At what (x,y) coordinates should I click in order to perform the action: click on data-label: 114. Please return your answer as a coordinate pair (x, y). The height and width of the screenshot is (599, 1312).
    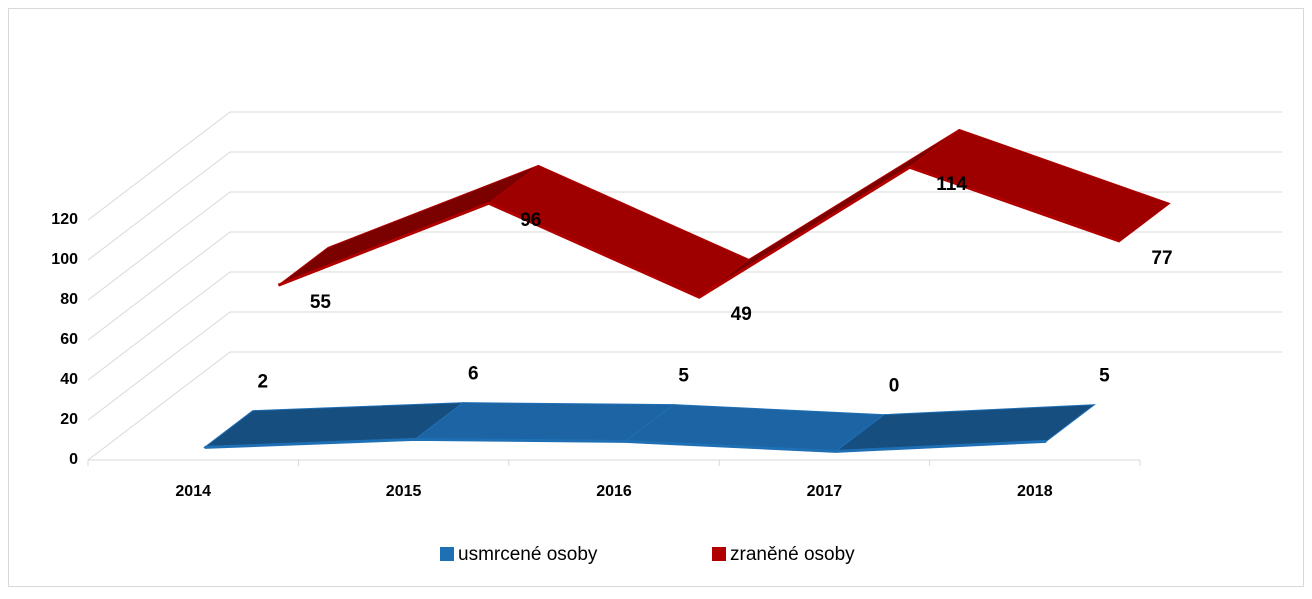
    Looking at the image, I should click on (951, 184).